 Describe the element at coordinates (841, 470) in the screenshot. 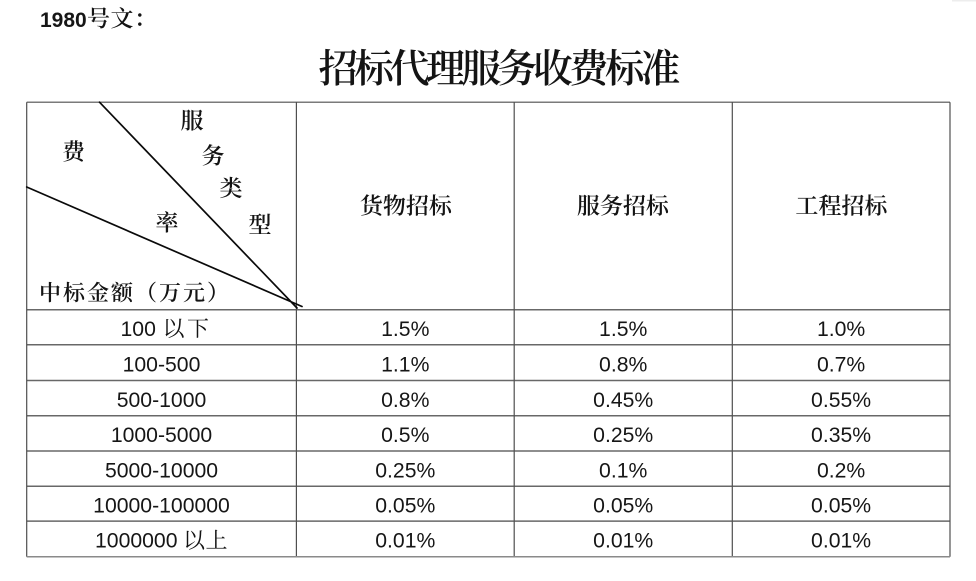

I see `svg-text: 0.2%` at that location.